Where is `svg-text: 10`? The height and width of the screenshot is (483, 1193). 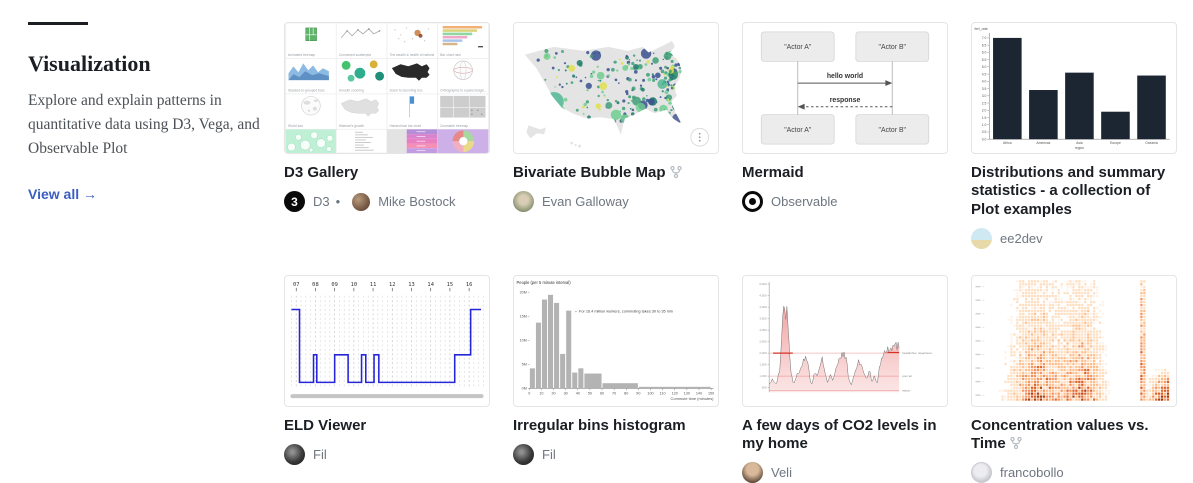 svg-text: 10 is located at coordinates (354, 285).